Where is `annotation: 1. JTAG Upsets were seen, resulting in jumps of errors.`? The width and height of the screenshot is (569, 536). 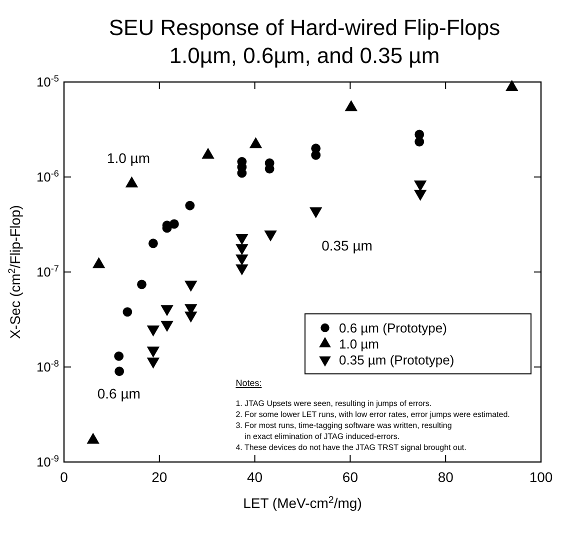 annotation: 1. JTAG Upsets were seen, resulting in jumps of errors. is located at coordinates (334, 403).